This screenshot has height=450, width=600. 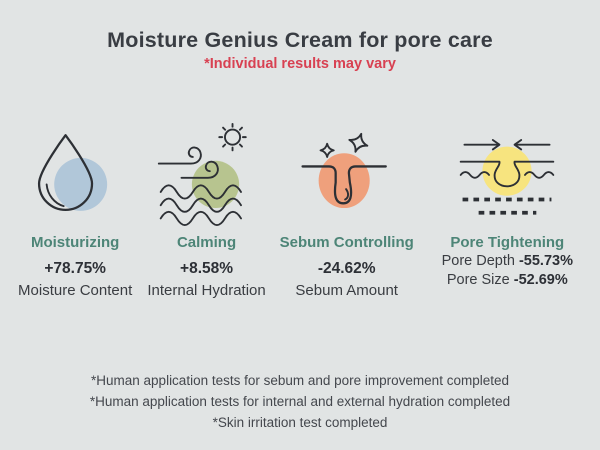 What do you see at coordinates (478, 261) in the screenshot?
I see `metric-name: Pore Depth` at bounding box center [478, 261].